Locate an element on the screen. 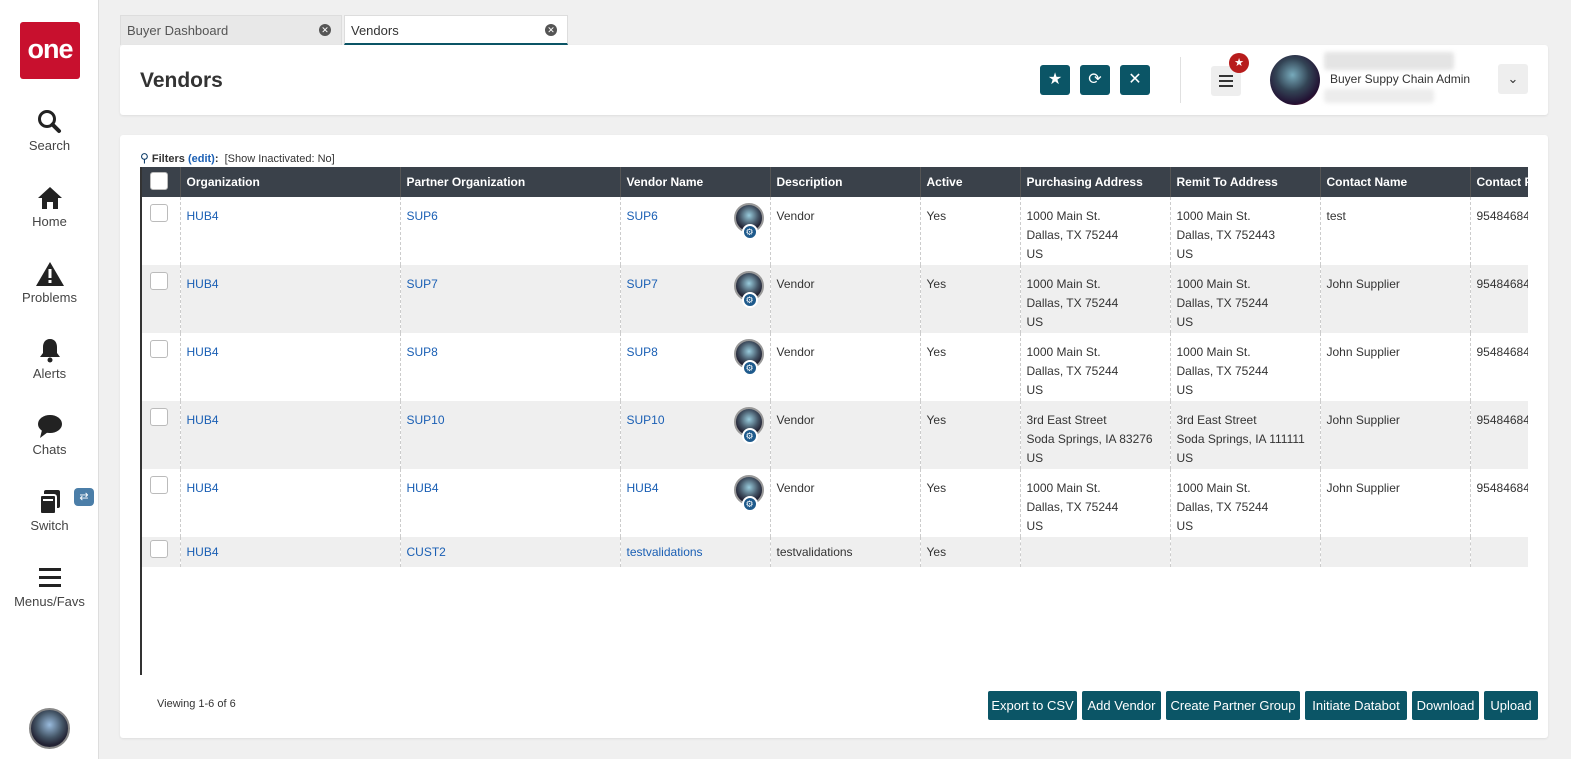 The width and height of the screenshot is (1571, 759). nav-home: Home is located at coordinates (49, 206).